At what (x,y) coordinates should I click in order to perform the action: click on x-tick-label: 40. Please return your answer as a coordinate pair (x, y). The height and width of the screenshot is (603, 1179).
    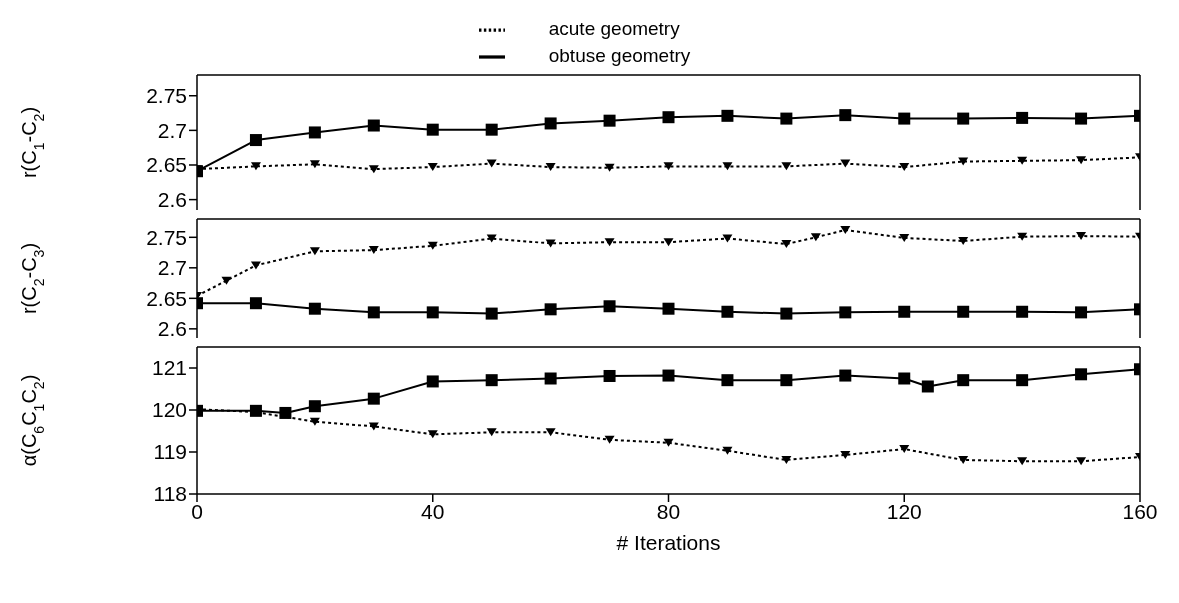
    Looking at the image, I should click on (433, 511).